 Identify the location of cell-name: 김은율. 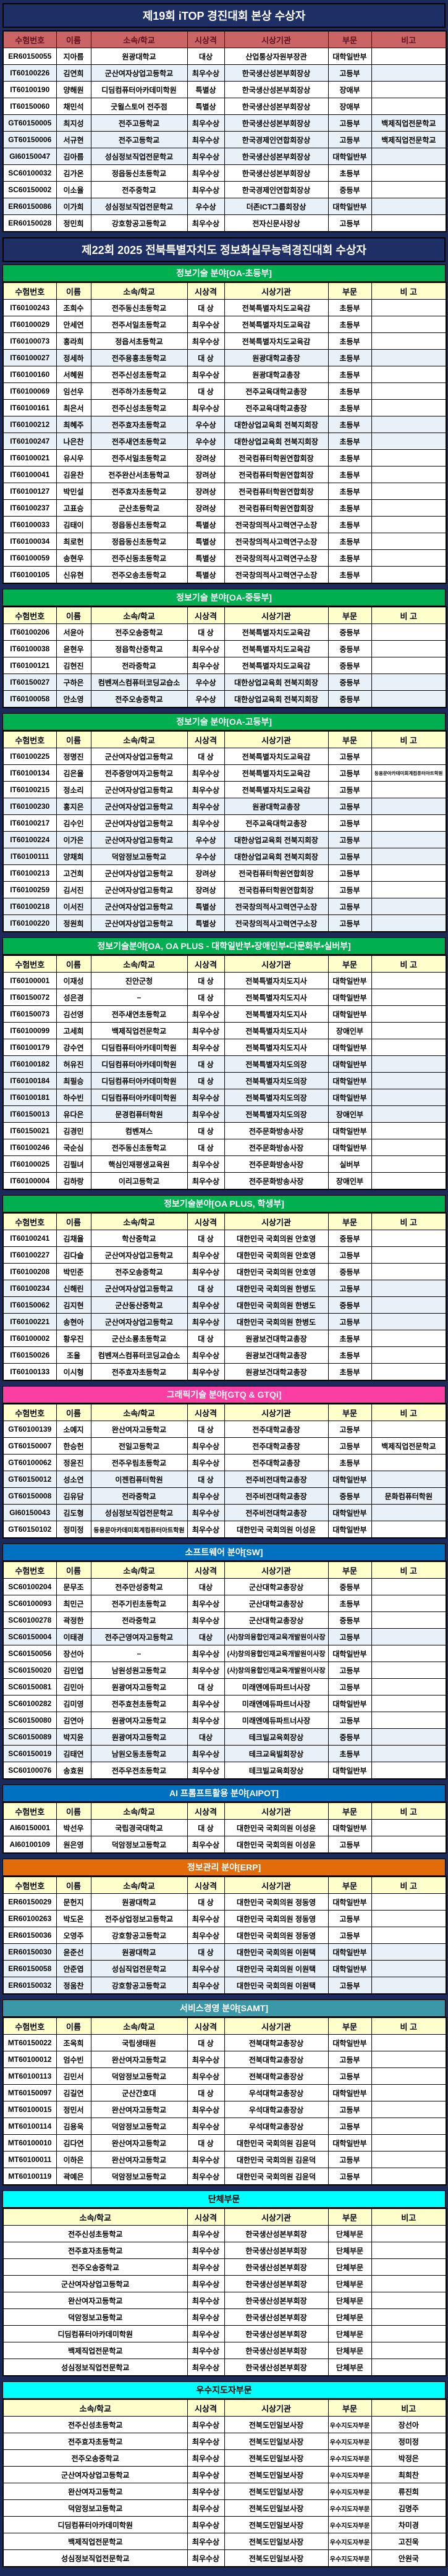
(73, 773).